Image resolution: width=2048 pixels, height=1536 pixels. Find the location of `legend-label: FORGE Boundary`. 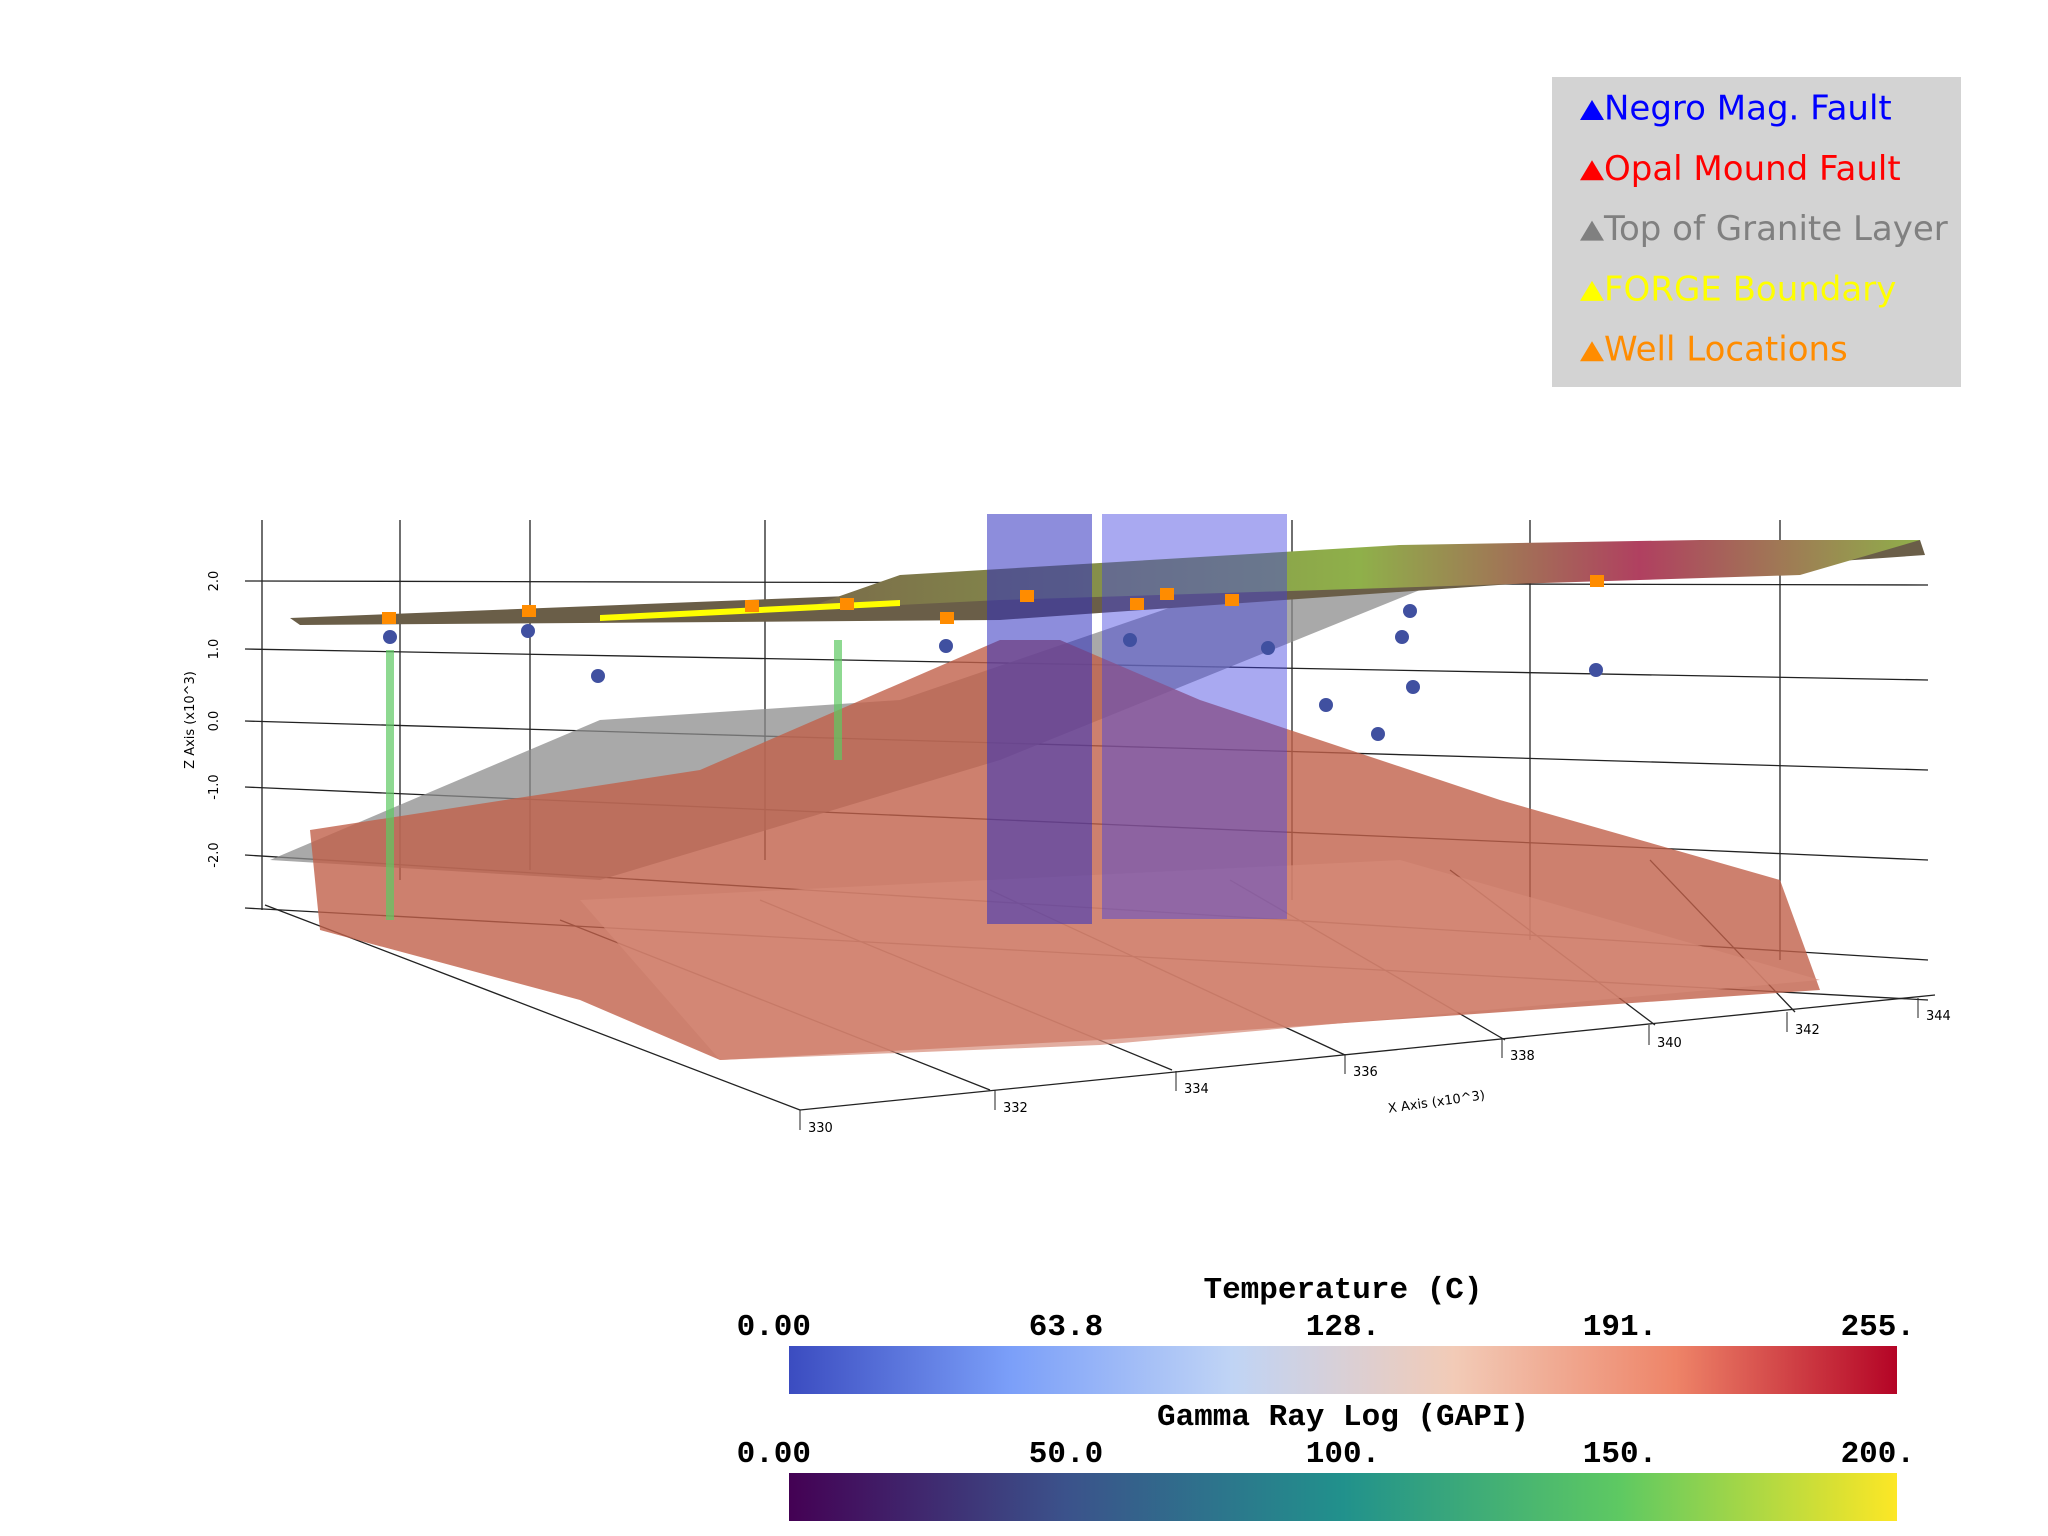

legend-label: FORGE Boundary is located at coordinates (1750, 289).